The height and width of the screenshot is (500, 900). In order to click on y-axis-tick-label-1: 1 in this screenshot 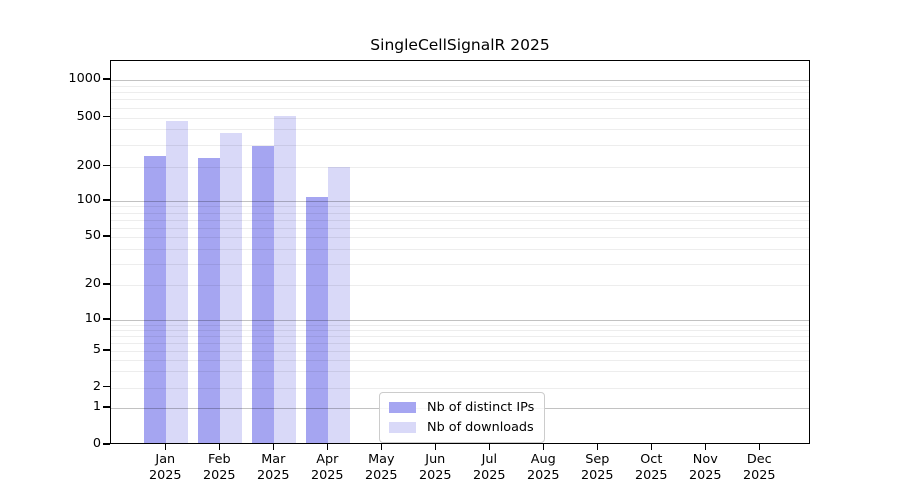, I will do `click(96, 406)`.